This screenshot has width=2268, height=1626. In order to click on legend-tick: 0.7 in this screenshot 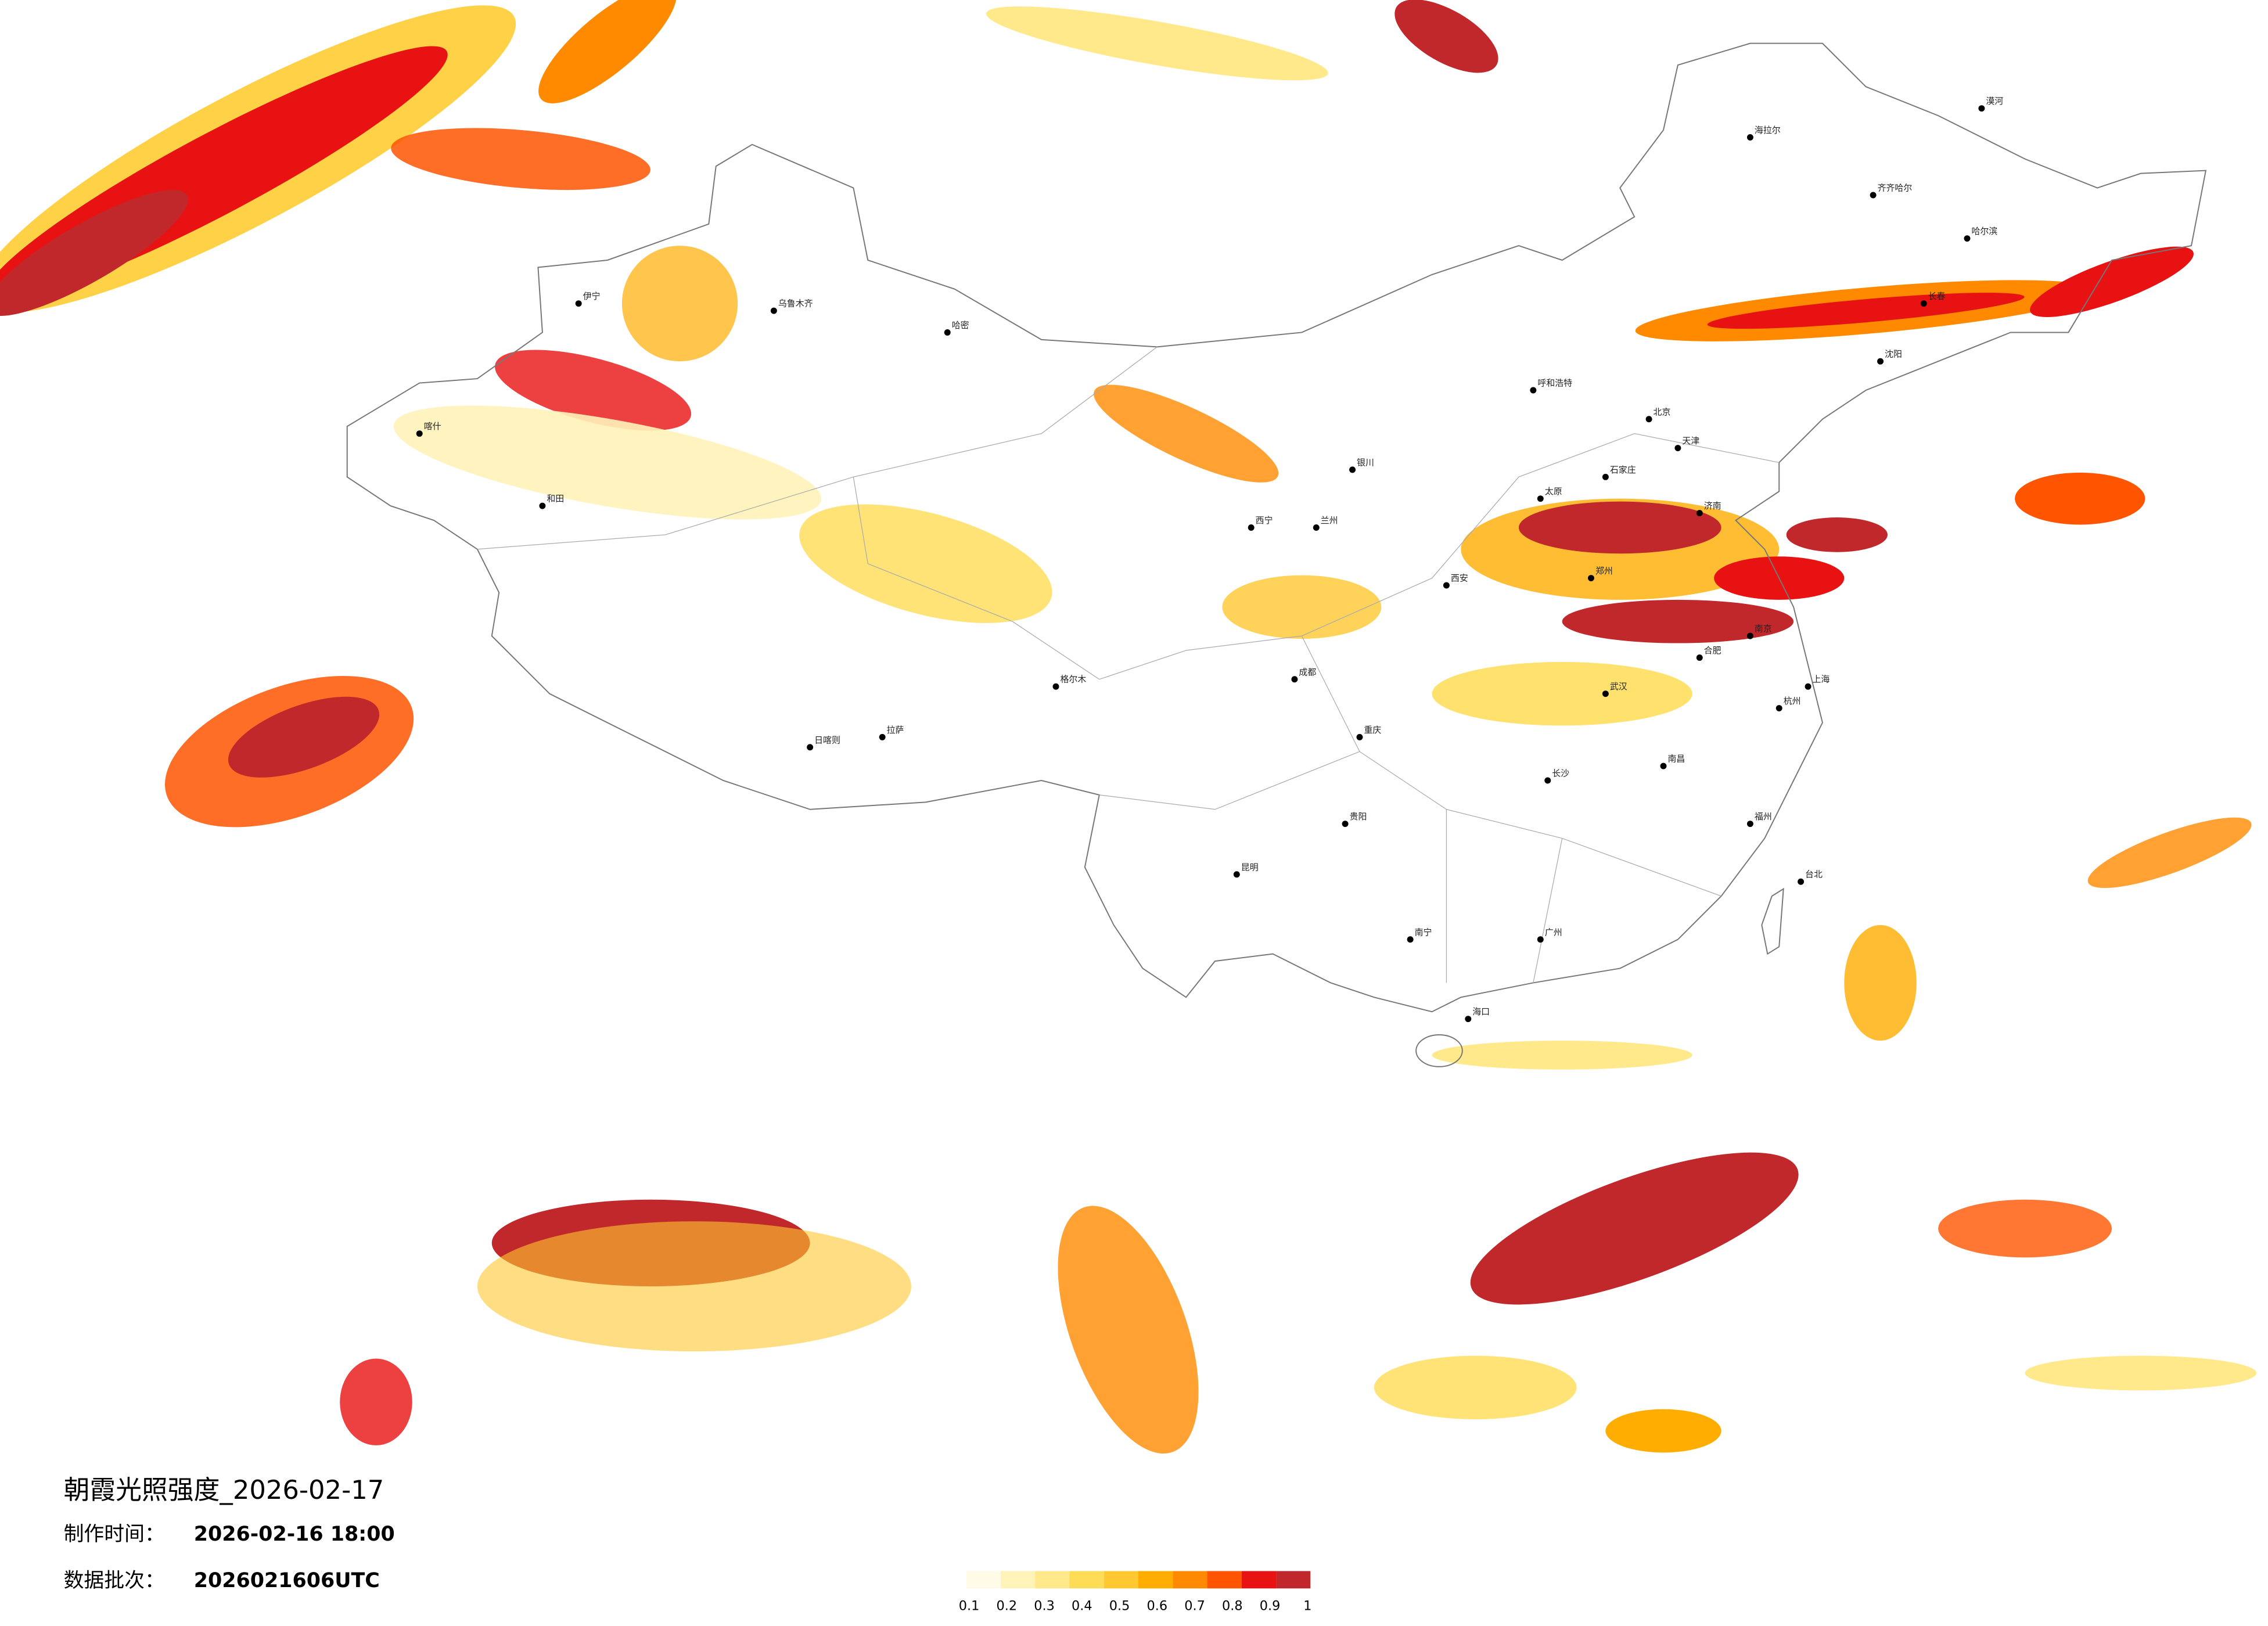, I will do `click(1194, 1606)`.